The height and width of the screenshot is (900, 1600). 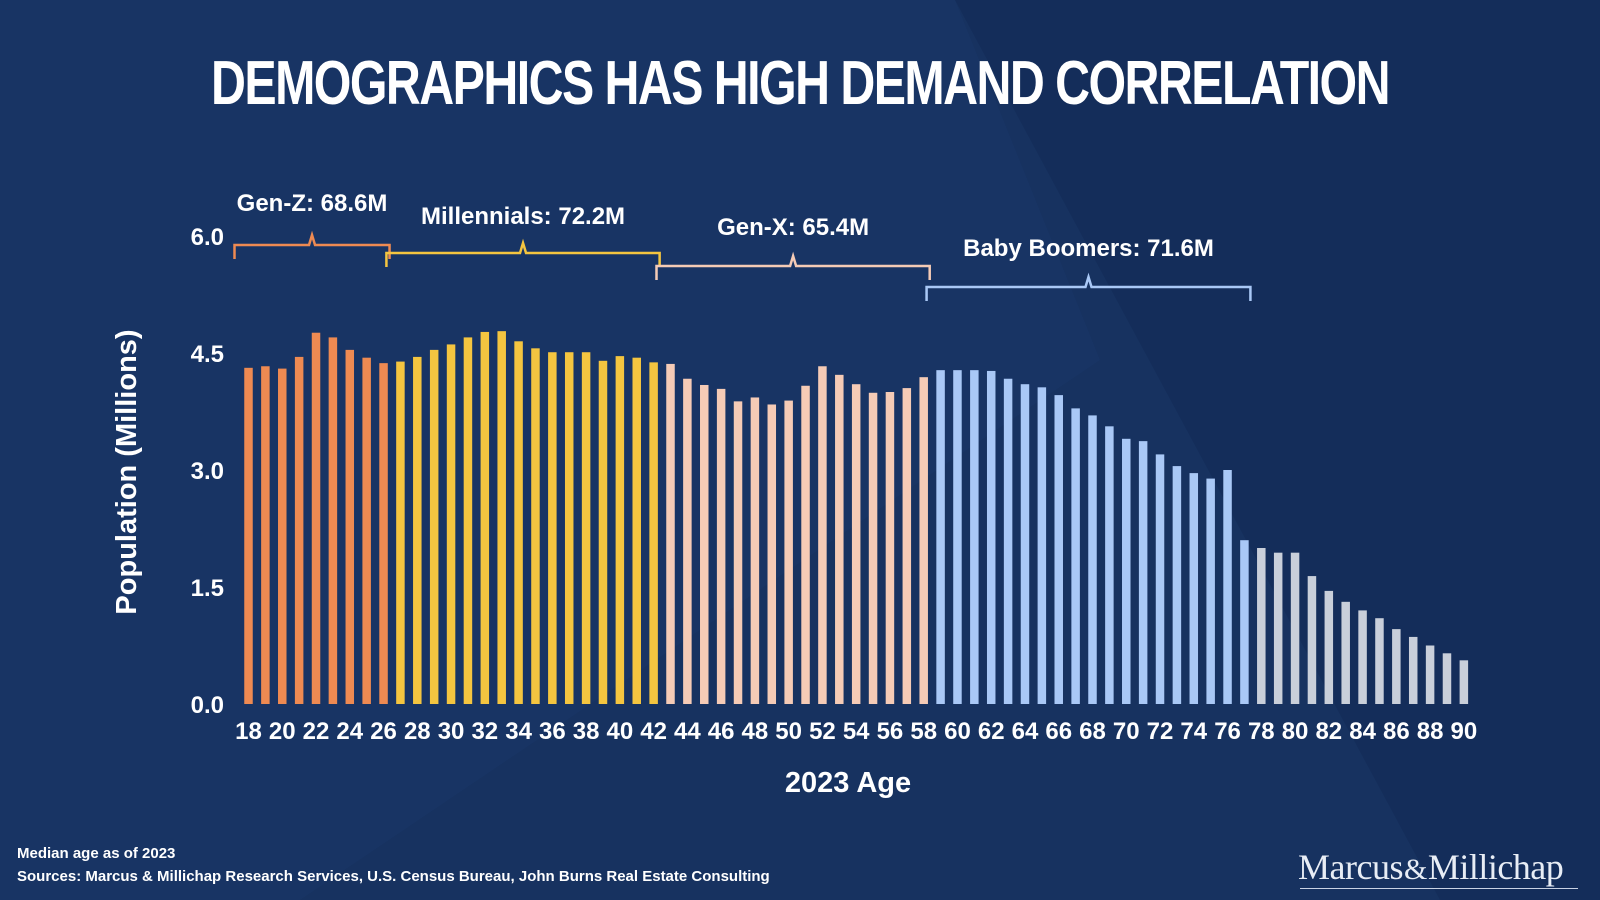 I want to click on y-axis: 0.0 1.5 3.0 4.5 6.0, so click(x=207, y=471).